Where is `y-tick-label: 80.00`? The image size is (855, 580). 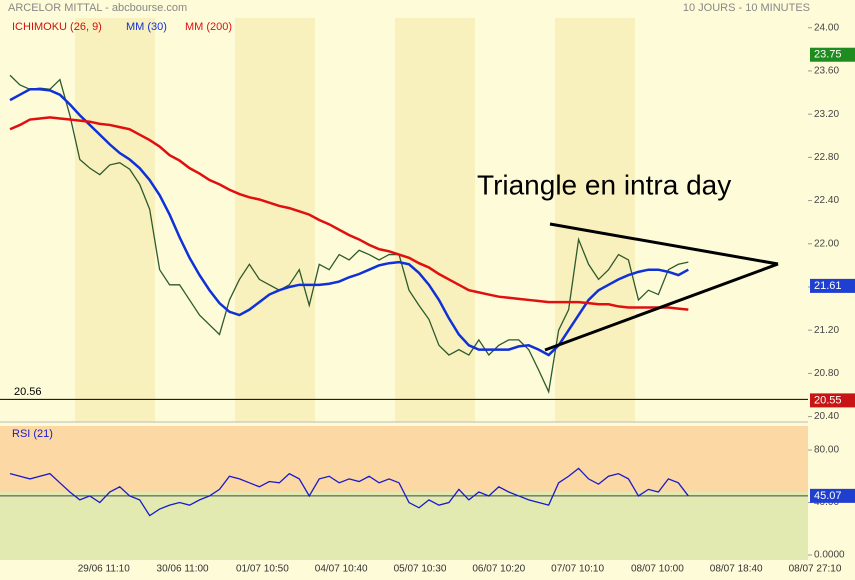
y-tick-label: 80.00 is located at coordinates (826, 450).